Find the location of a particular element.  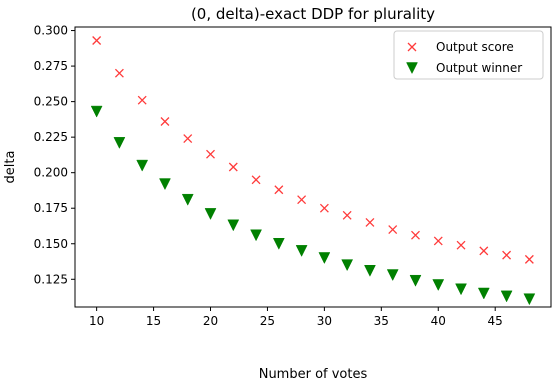

x-tick-label: 15 is located at coordinates (153, 321).